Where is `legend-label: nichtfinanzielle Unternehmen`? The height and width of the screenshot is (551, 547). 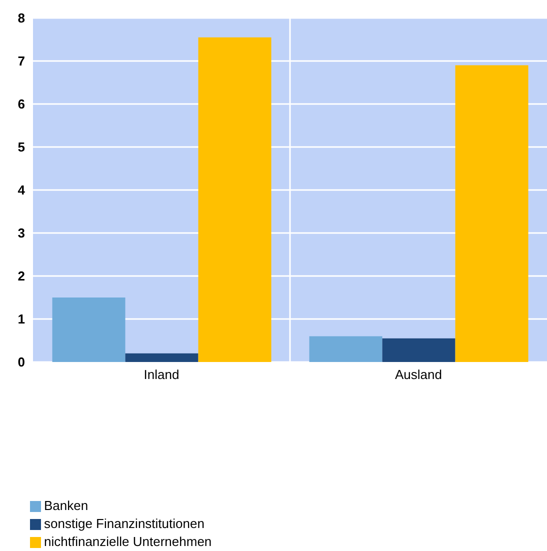 legend-label: nichtfinanzielle Unternehmen is located at coordinates (128, 542).